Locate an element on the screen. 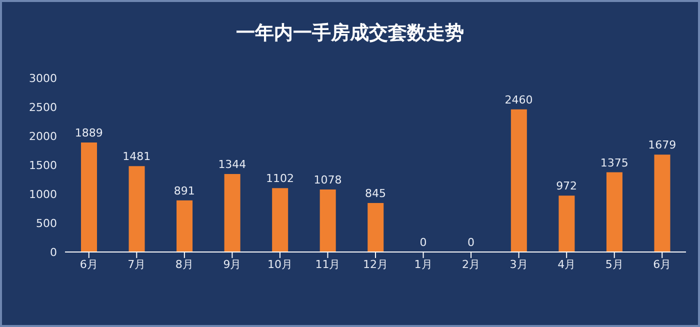 This screenshot has height=327, width=700. data-label: 891 is located at coordinates (184, 191).